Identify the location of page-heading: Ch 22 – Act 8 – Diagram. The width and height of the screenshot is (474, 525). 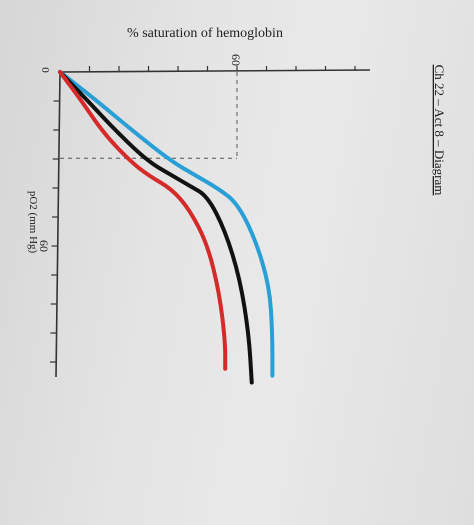
(439, 130).